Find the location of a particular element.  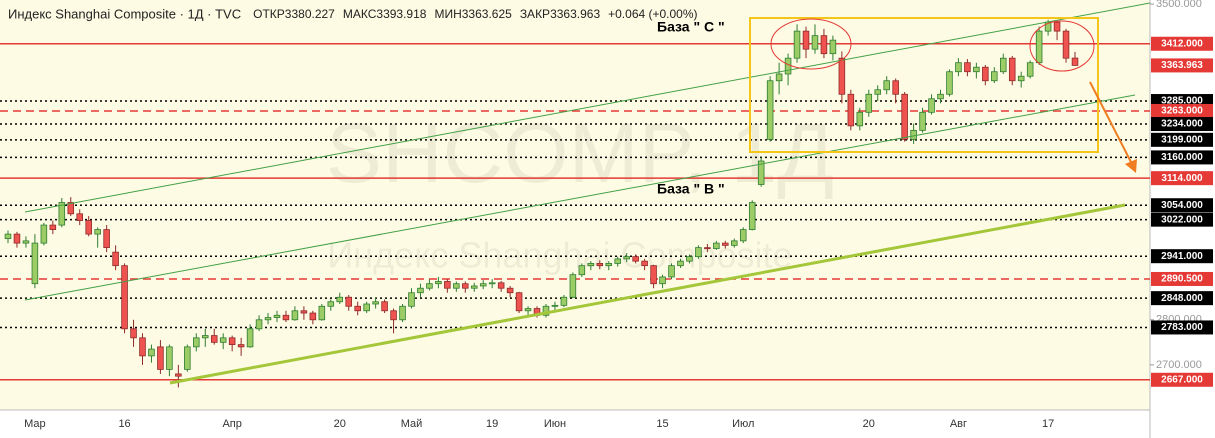

header-label: ЗАКР is located at coordinates (535, 14).